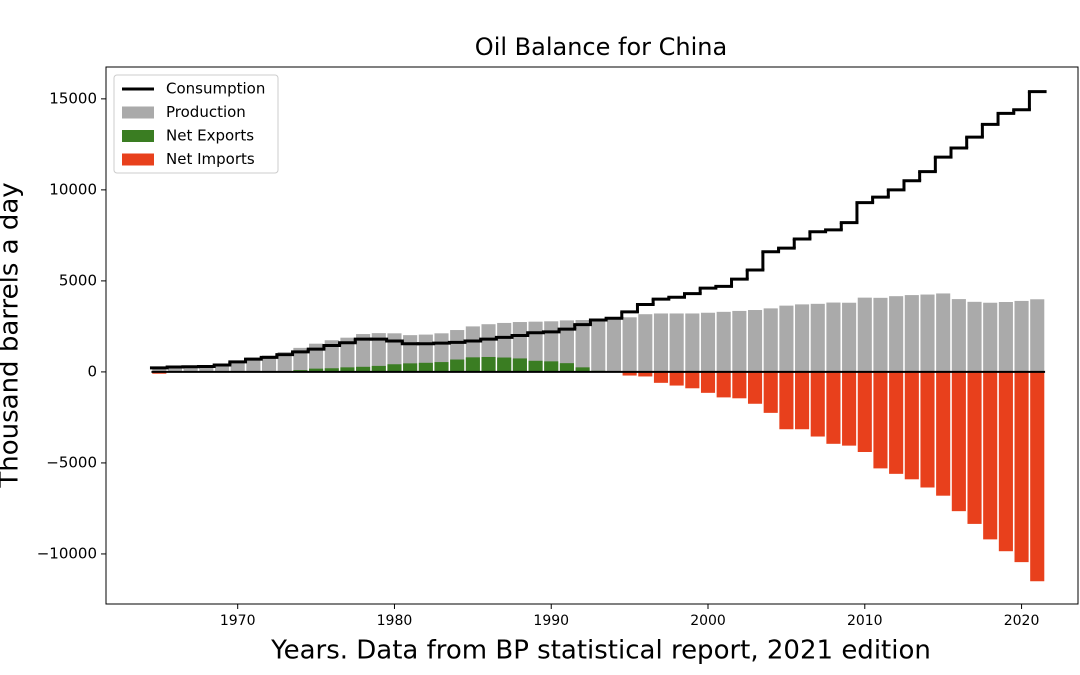  What do you see at coordinates (67, 553) in the screenshot?
I see `y-tick-label: −10000` at bounding box center [67, 553].